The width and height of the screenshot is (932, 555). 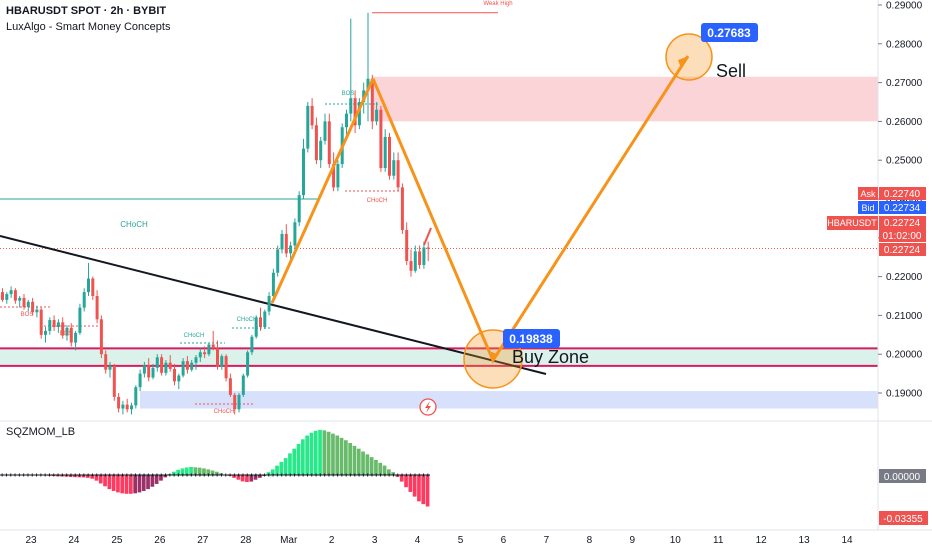 I want to click on trendline, so click(x=273, y=305).